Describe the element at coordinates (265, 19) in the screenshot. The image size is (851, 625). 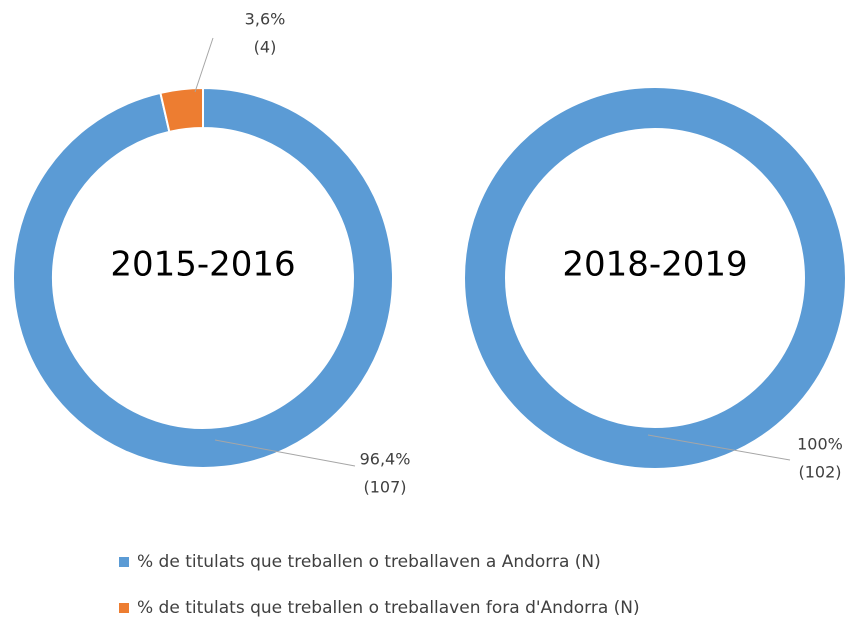
I see `data-label: 3,6%` at that location.